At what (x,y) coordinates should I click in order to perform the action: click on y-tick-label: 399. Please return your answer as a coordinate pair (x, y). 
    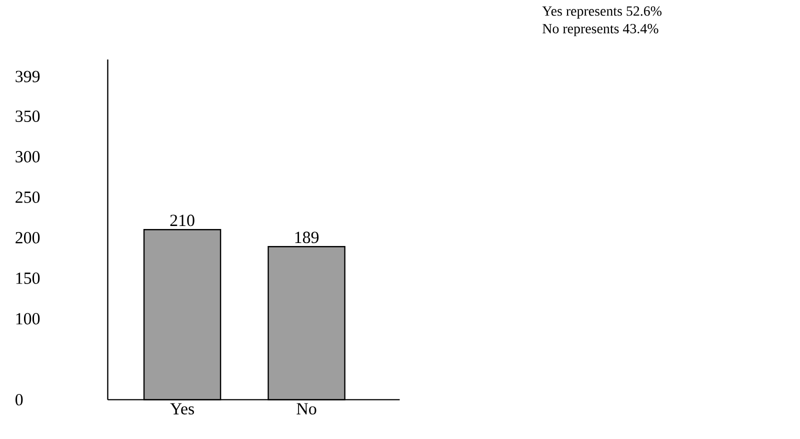
    Looking at the image, I should click on (28, 76).